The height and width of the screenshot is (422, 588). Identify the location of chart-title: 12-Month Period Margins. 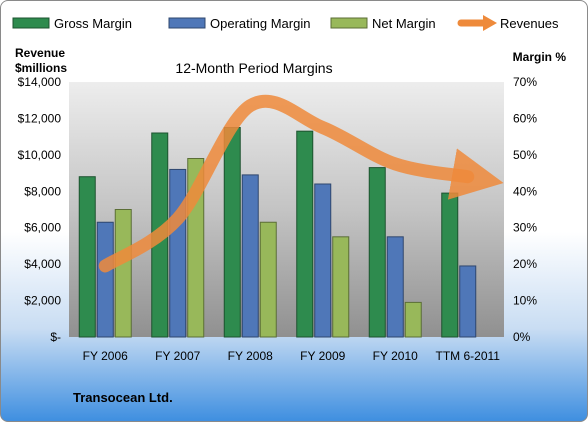
(253, 68).